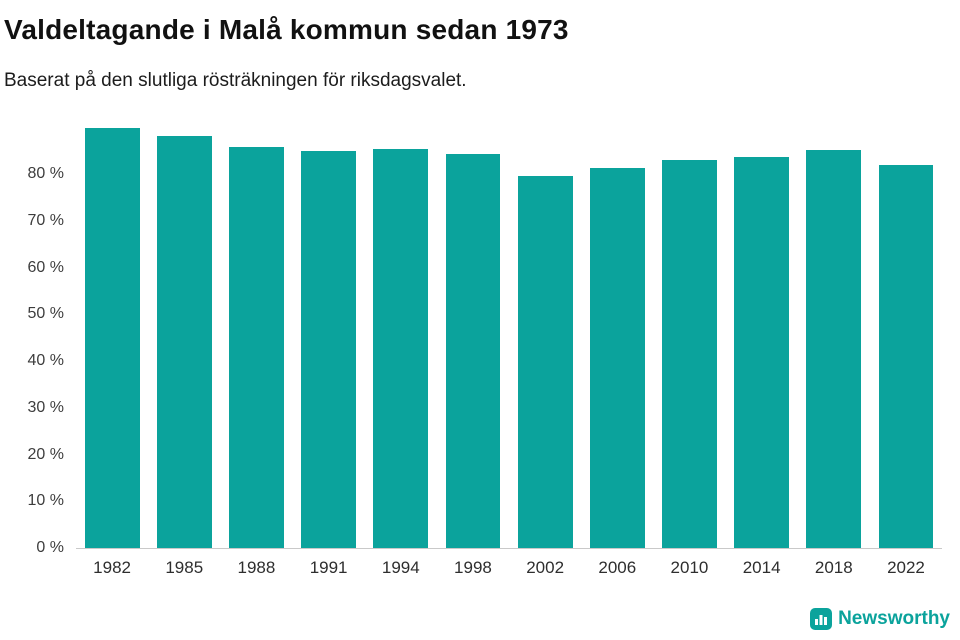  Describe the element at coordinates (112, 567) in the screenshot. I see `x-tick-label: 1982` at that location.